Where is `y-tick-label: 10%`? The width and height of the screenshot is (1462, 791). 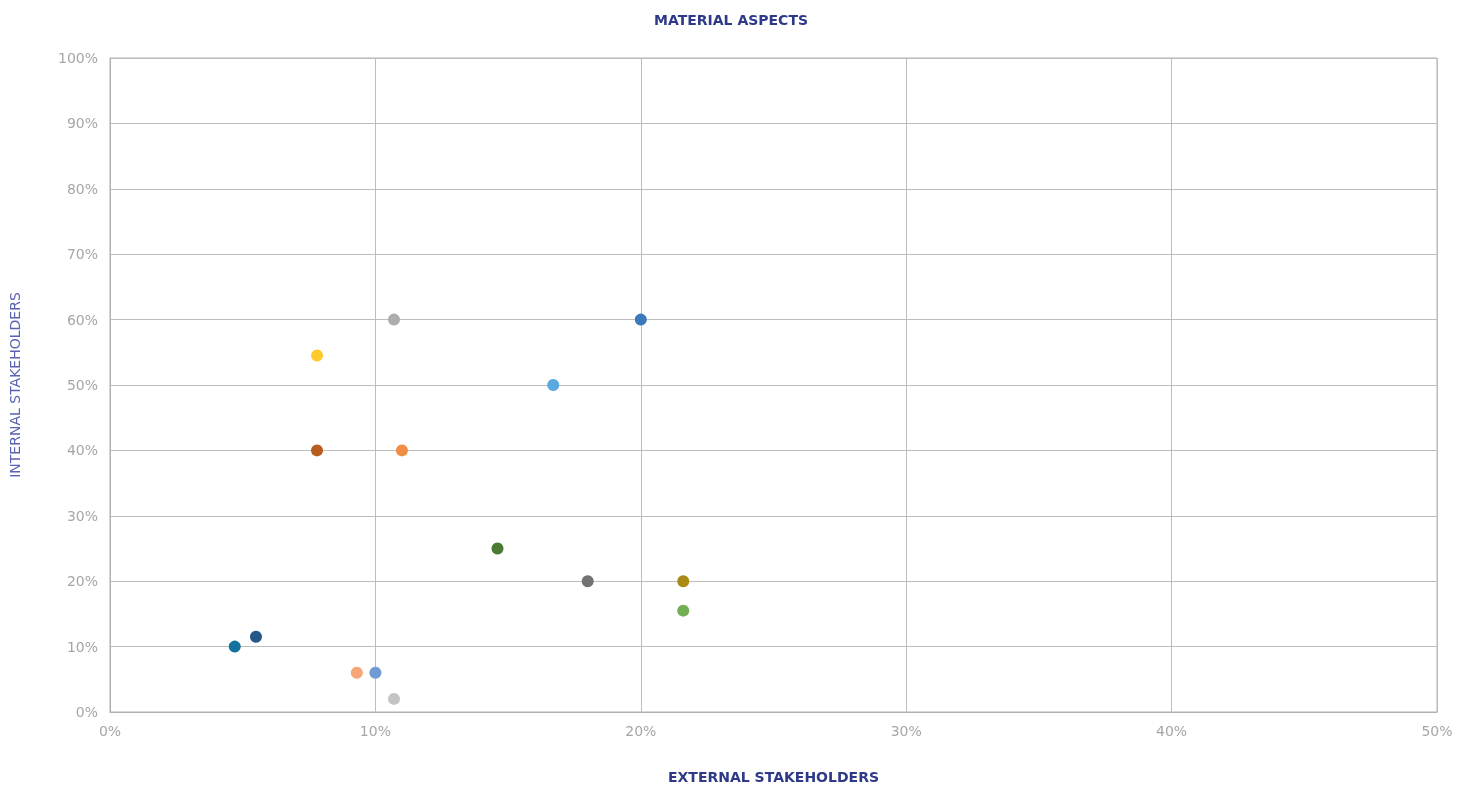 y-tick-label: 10% is located at coordinates (82, 646).